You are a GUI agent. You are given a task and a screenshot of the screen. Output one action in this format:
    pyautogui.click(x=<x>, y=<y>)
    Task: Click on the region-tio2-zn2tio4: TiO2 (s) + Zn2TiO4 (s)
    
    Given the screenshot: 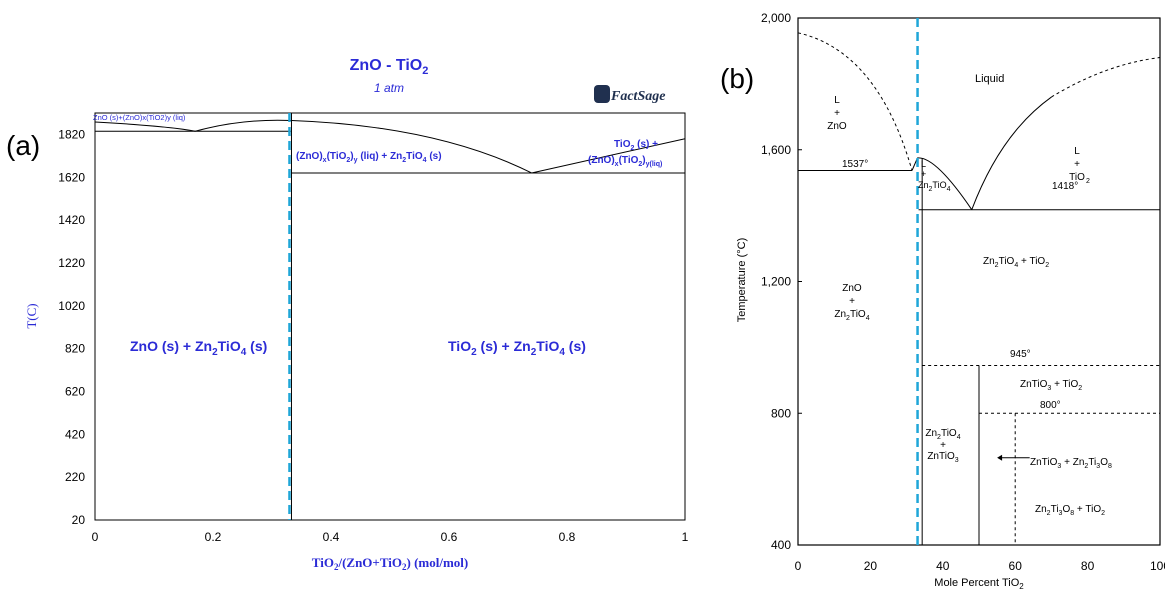 What is the action you would take?
    pyautogui.click(x=517, y=348)
    